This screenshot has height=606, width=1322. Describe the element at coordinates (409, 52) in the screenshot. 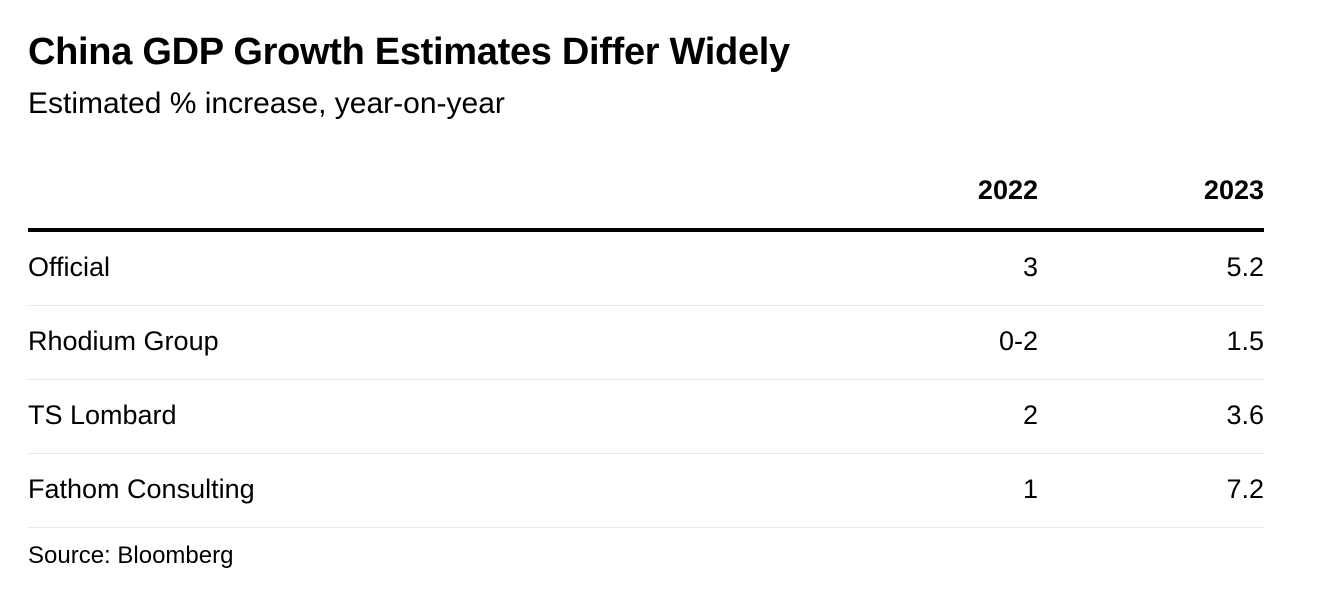

I see `chart-title: China GDP Growth Estimates Differ Widely` at that location.